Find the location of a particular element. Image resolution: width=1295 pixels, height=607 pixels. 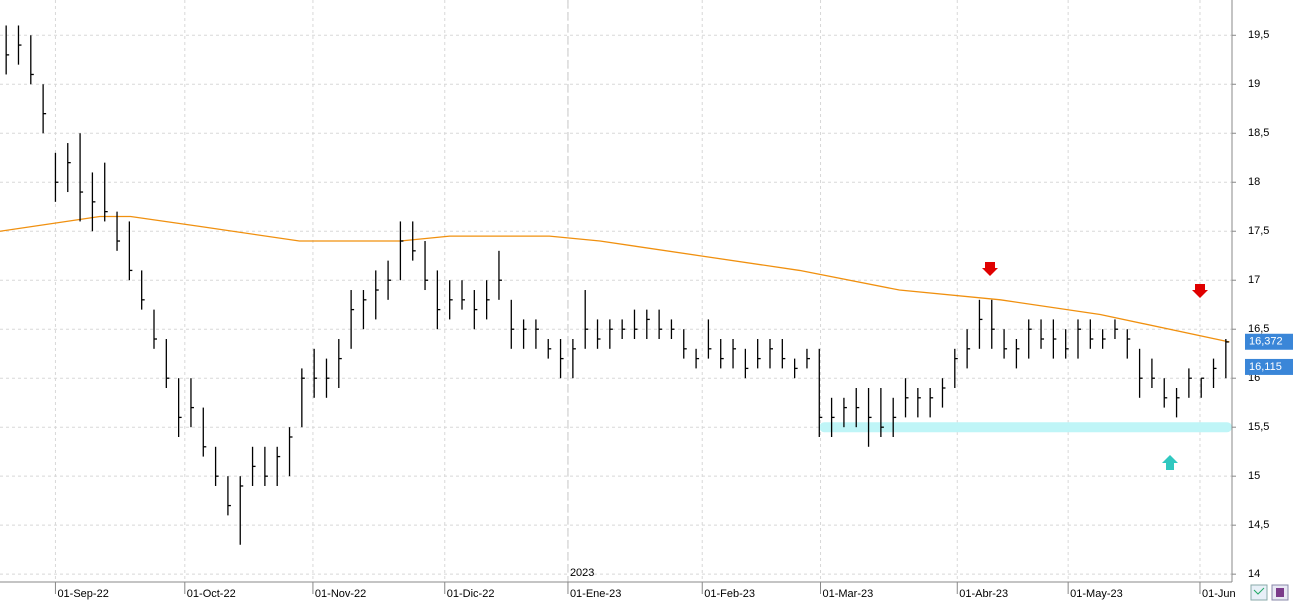

scroll-icon is located at coordinates (1259, 591).